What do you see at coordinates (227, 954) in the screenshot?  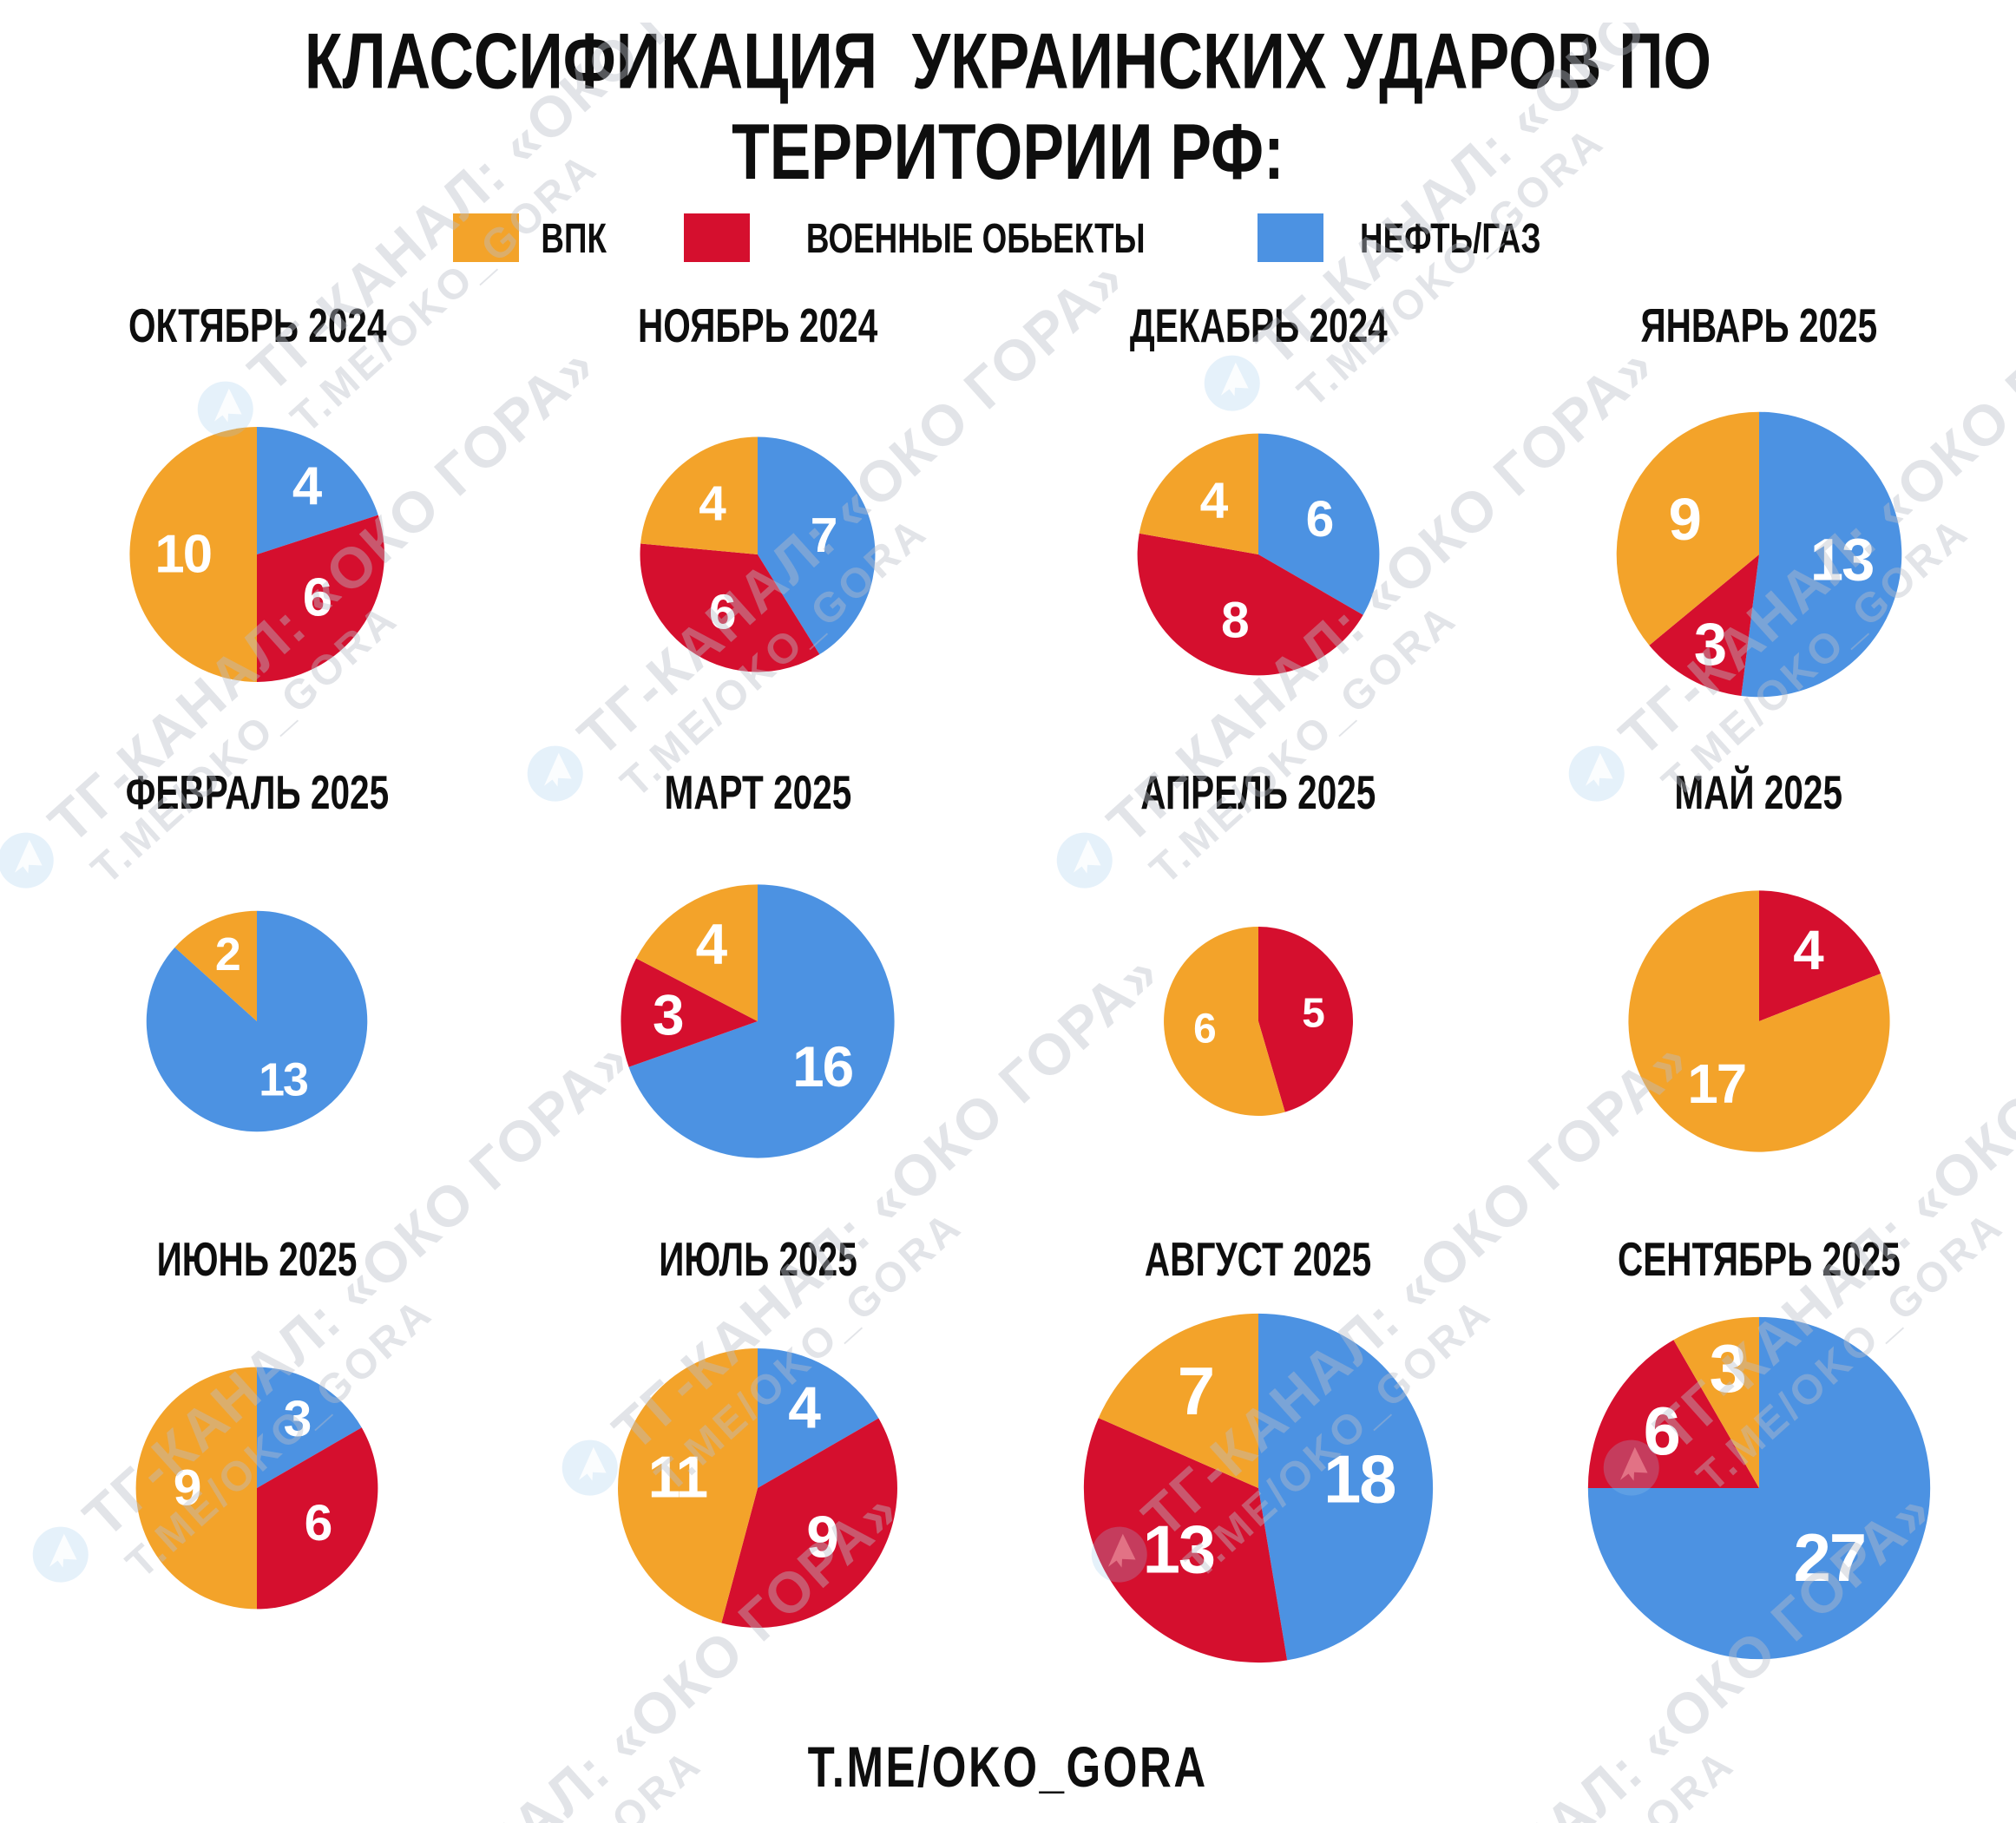 I see `slice-value-label: 2` at bounding box center [227, 954].